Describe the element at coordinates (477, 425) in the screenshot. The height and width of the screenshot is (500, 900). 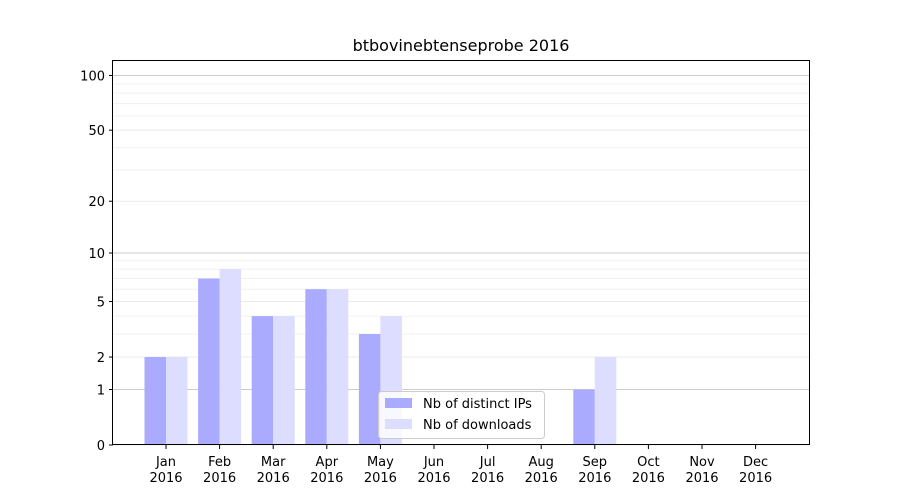
I see `legend-label-downloads: Nb of downloads` at that location.